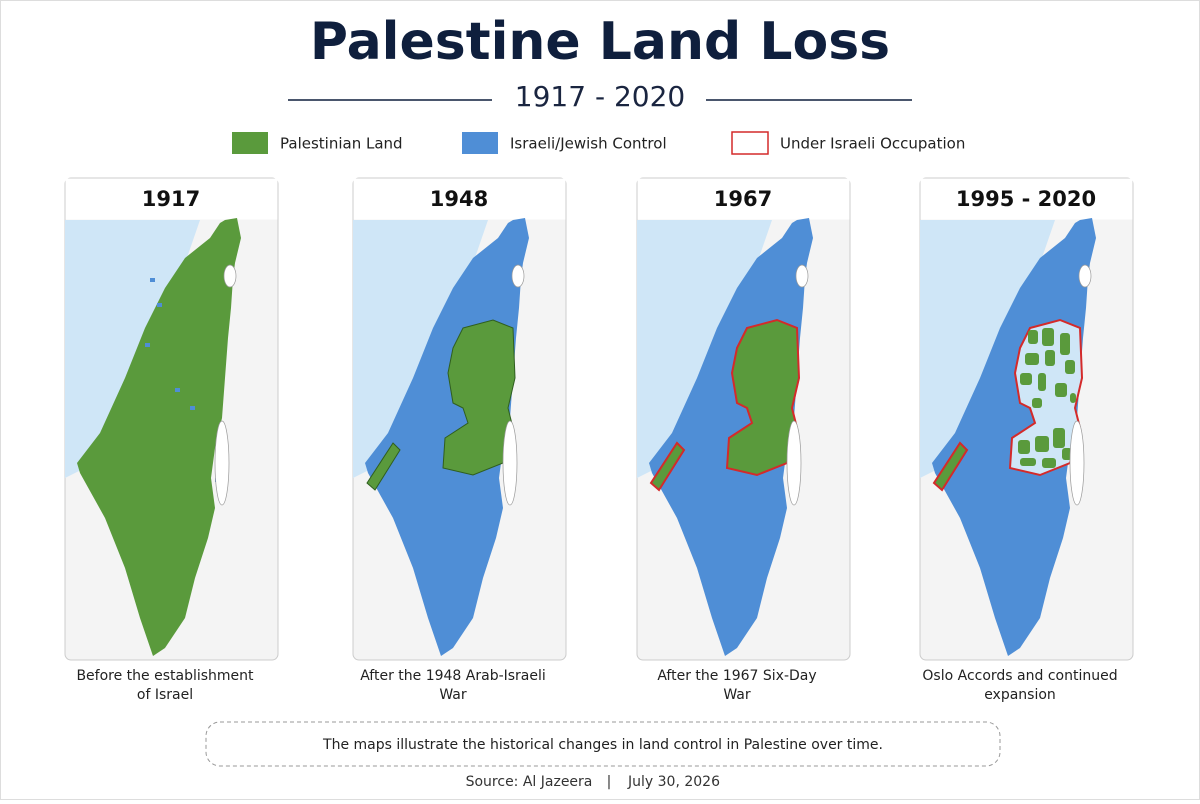 The height and width of the screenshot is (804, 1200). Describe the element at coordinates (600, 96) in the screenshot. I see `subtitle: 1917 - 2020` at that location.